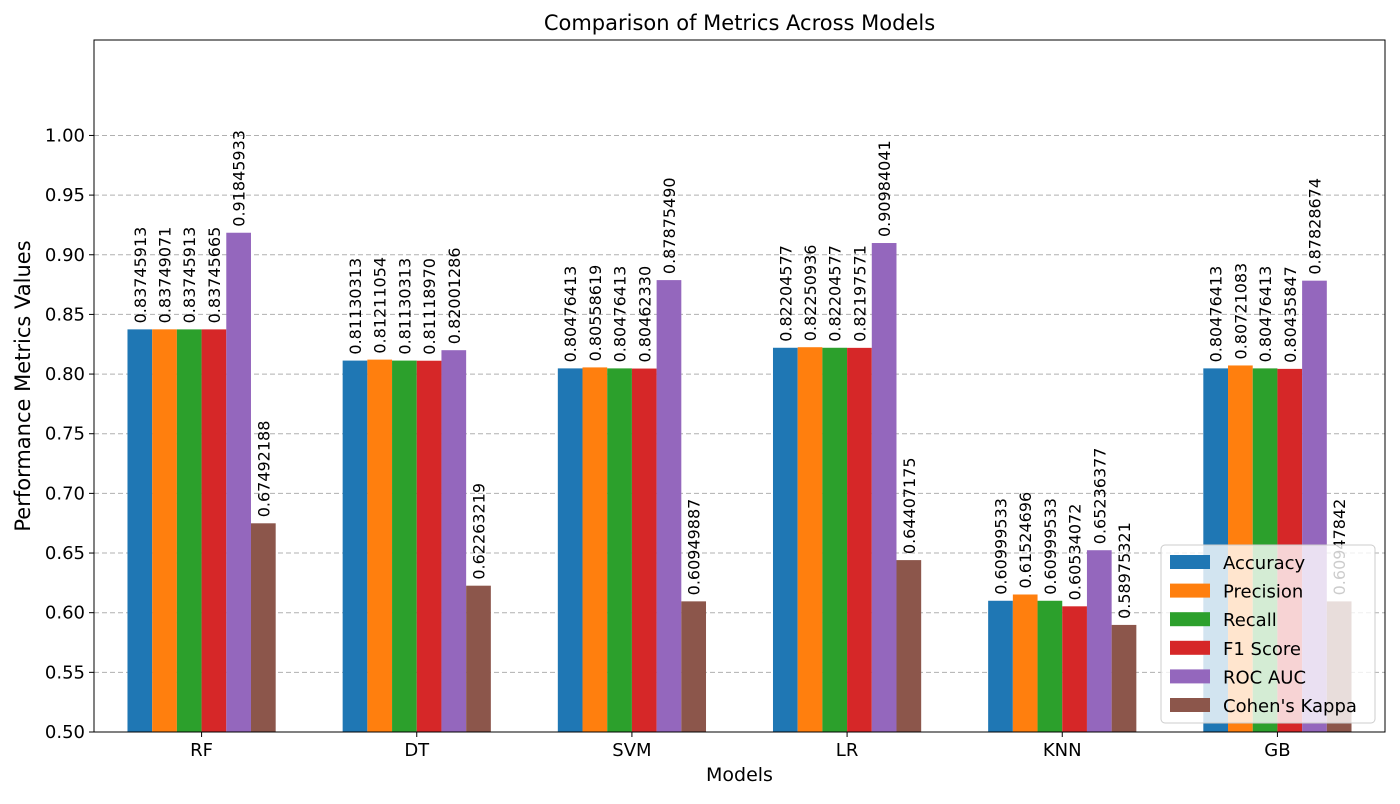 Image resolution: width=1400 pixels, height=804 pixels. I want to click on legend-label: Recall, so click(1250, 620).